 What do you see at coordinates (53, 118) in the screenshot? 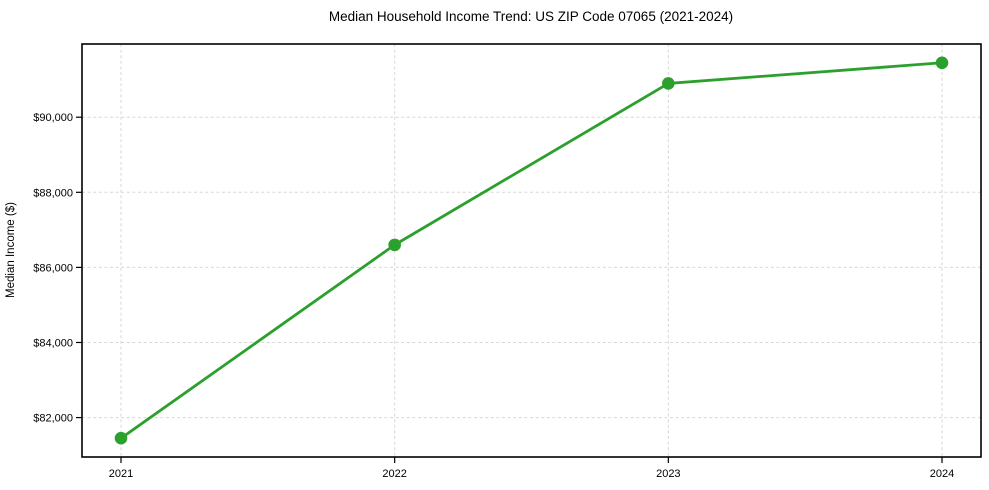
I see `y-tick-label: $90,000` at bounding box center [53, 118].